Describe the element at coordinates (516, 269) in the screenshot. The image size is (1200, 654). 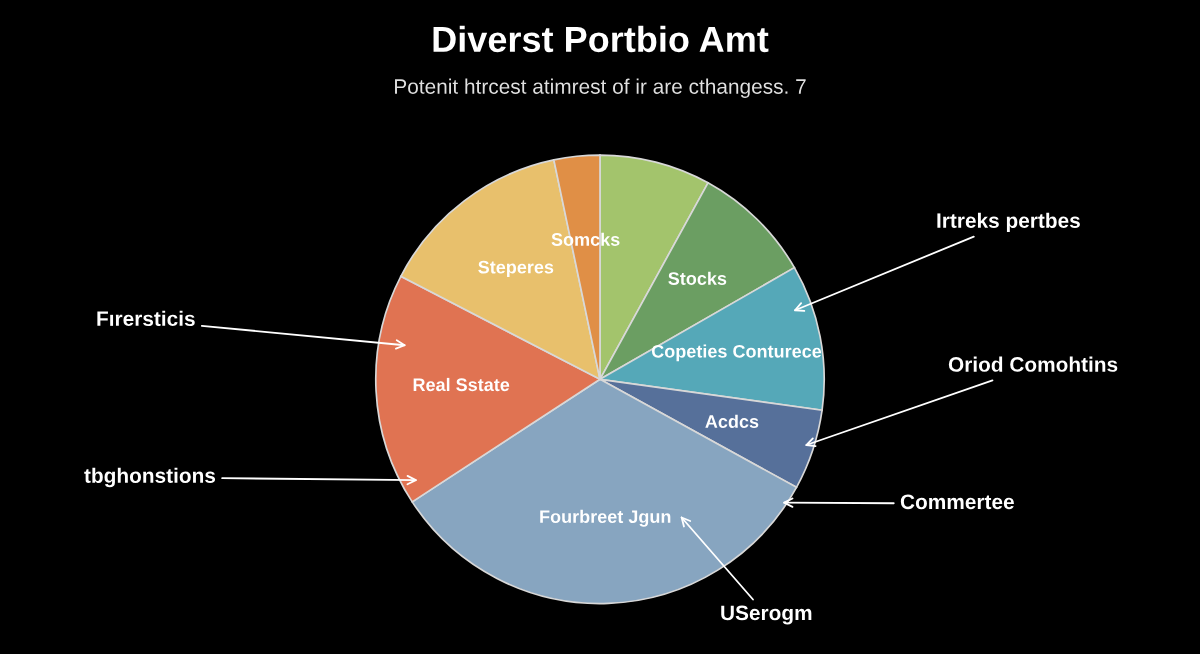
I see `slice-label: Steperes` at that location.